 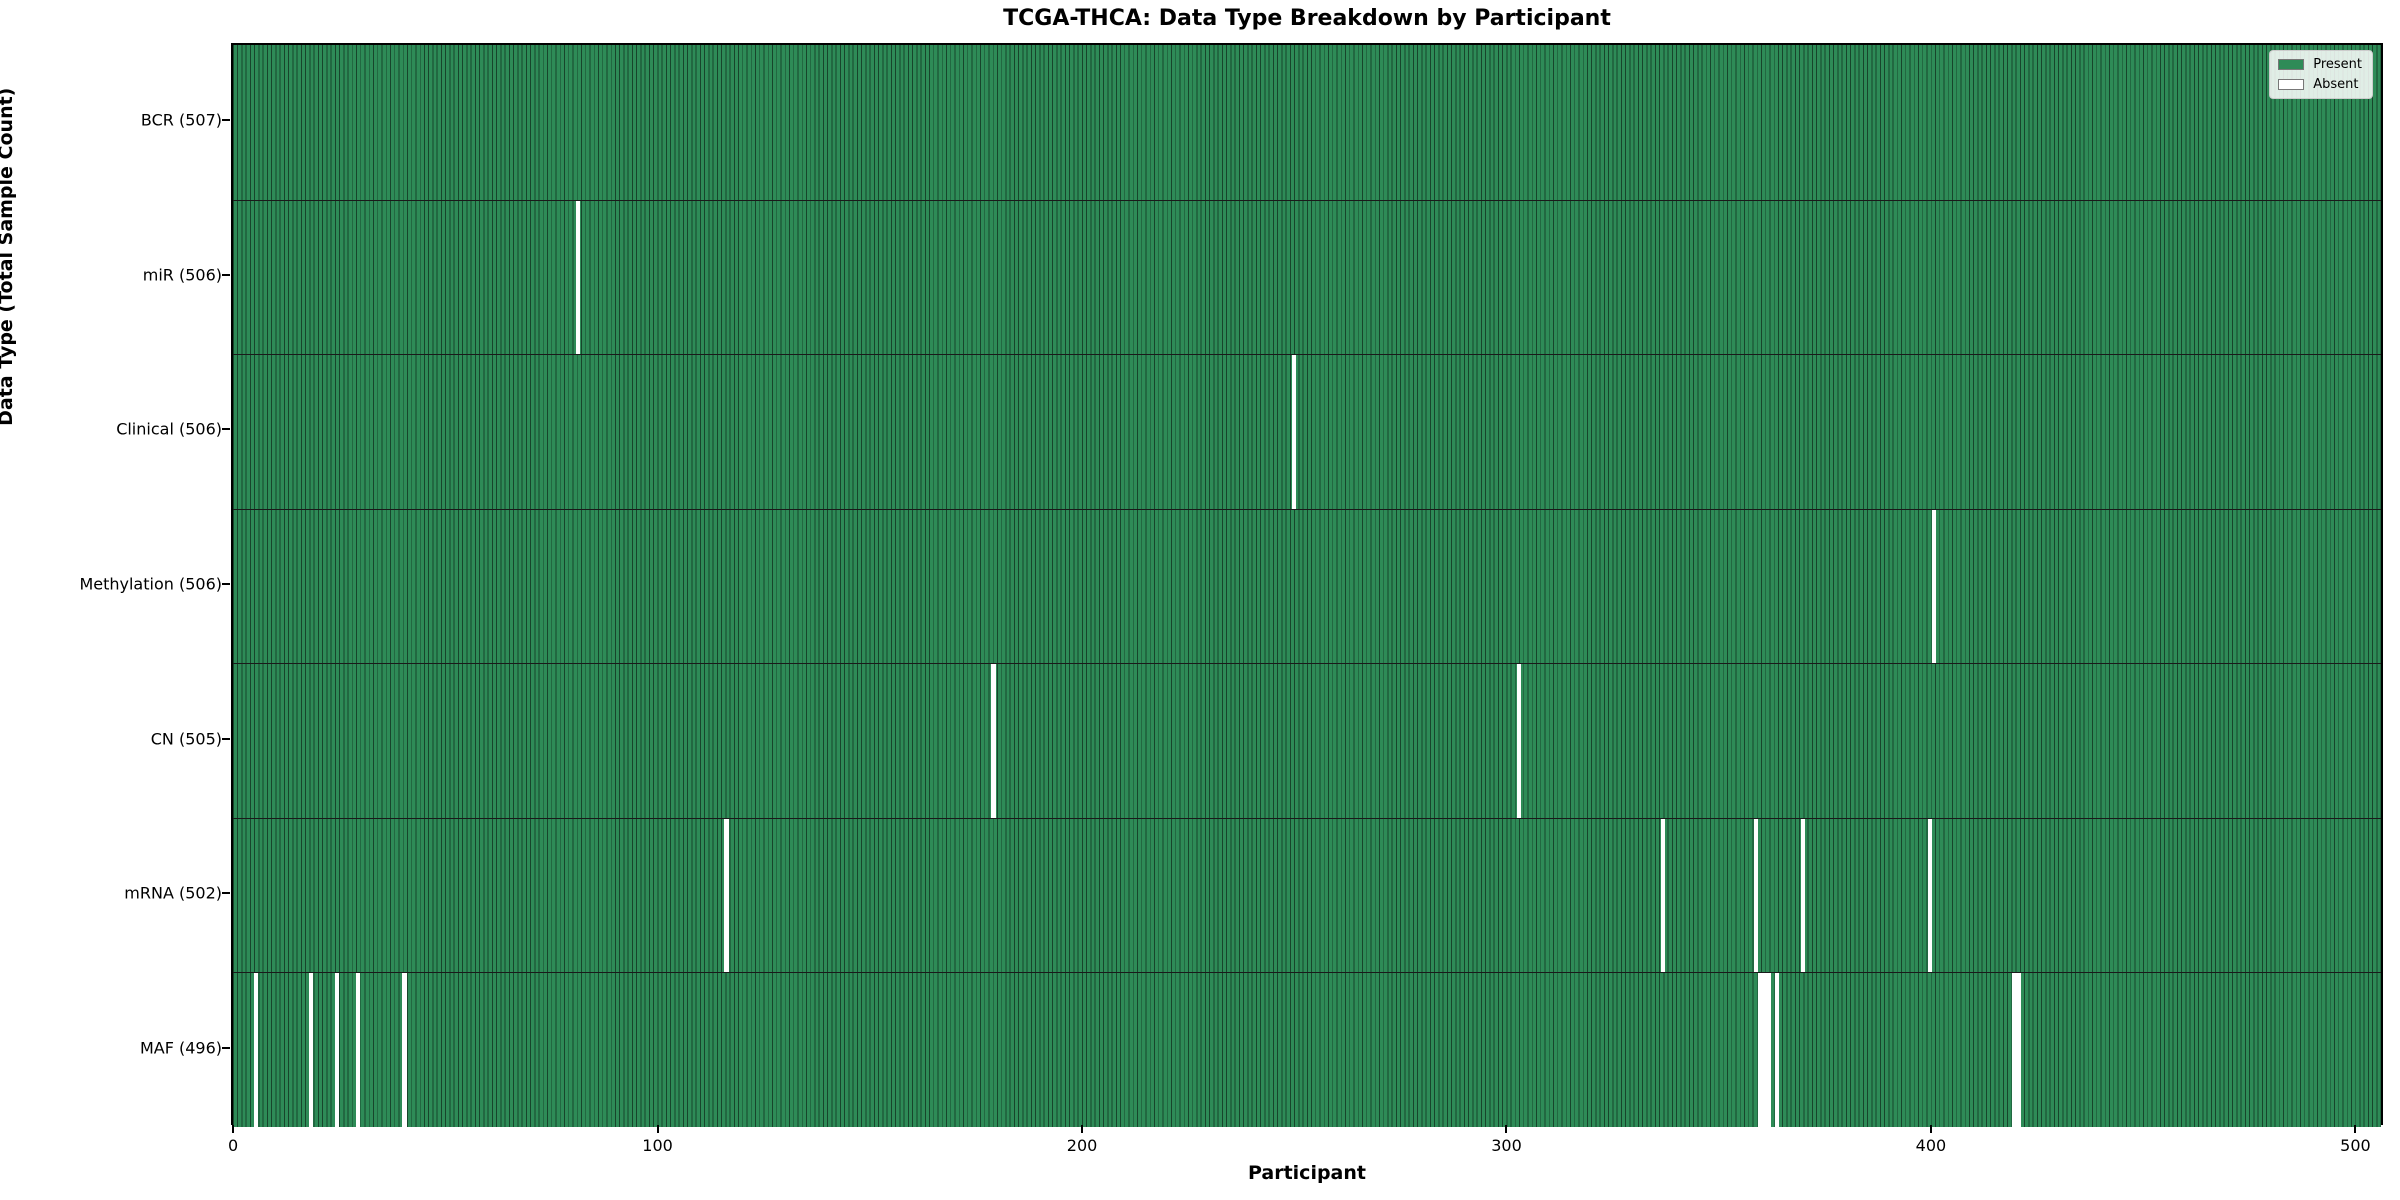 I want to click on y-axis-label: Data Type (Total Sample Count), so click(x=8, y=256).